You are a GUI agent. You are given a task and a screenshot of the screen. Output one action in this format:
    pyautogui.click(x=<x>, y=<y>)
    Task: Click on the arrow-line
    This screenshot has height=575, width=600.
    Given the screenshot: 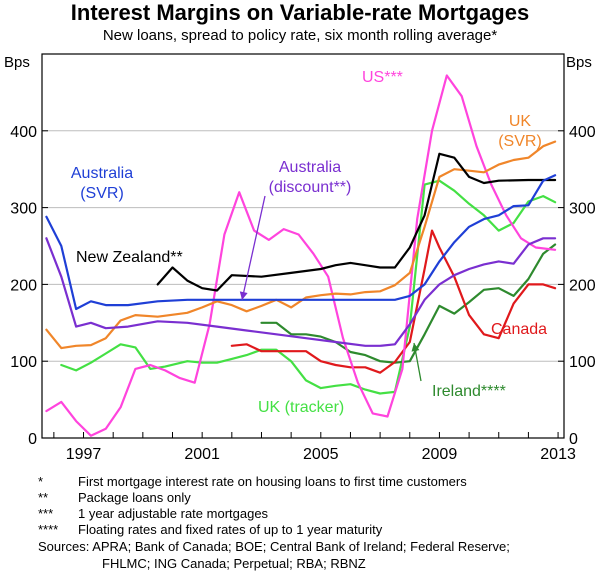 What is the action you would take?
    pyautogui.click(x=253, y=248)
    